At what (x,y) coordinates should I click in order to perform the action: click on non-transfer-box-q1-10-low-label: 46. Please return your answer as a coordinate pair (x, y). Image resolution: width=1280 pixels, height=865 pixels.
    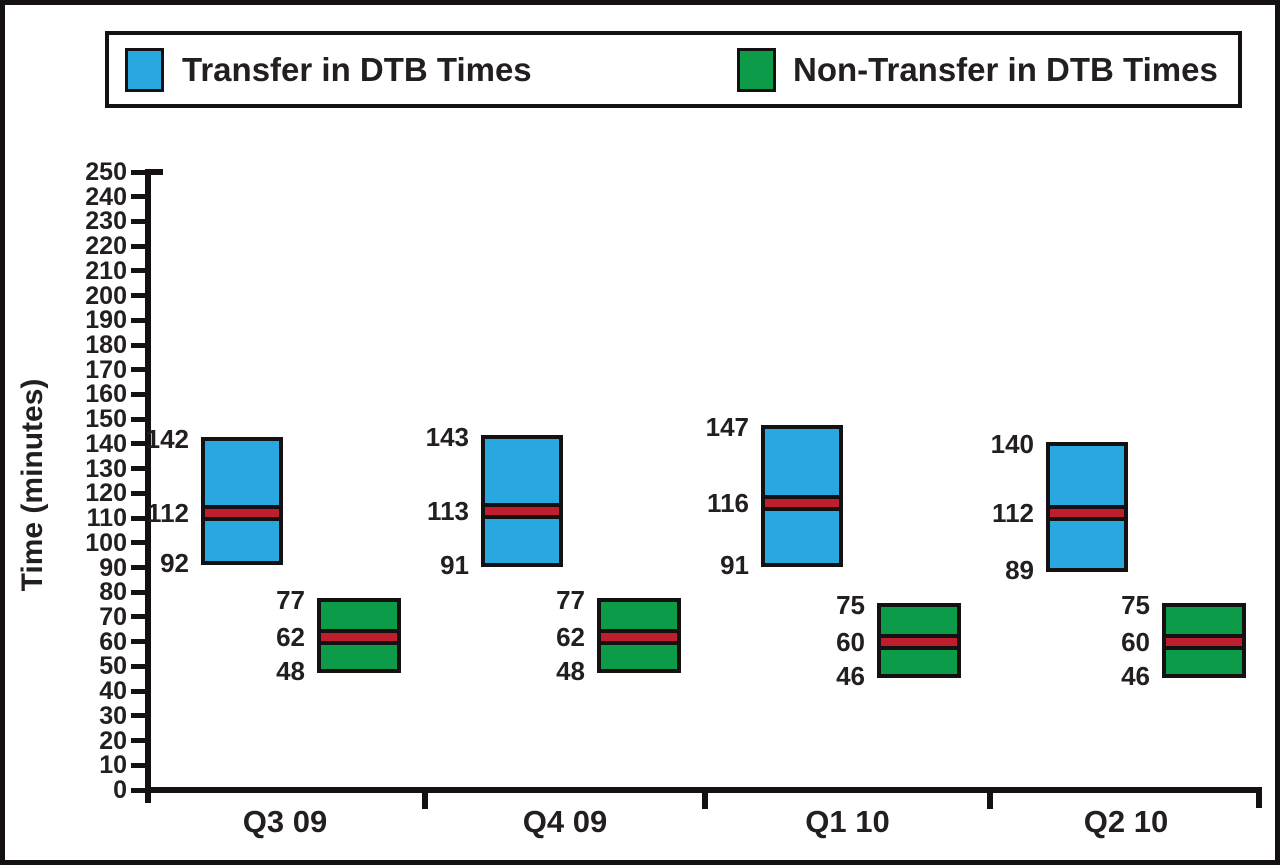
    Looking at the image, I should click on (850, 676).